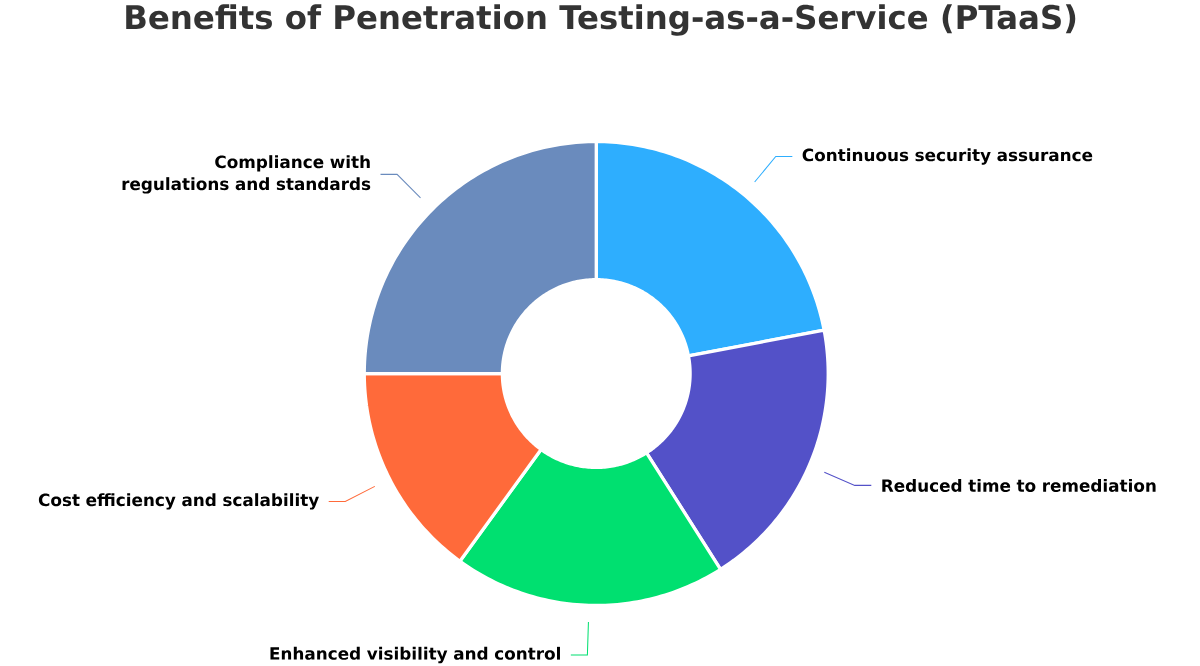 This screenshot has height=666, width=1200. What do you see at coordinates (601, 20) in the screenshot?
I see `chart-title: Benefits of Penetration Testing-as-a-Service (PTaaS)` at bounding box center [601, 20].